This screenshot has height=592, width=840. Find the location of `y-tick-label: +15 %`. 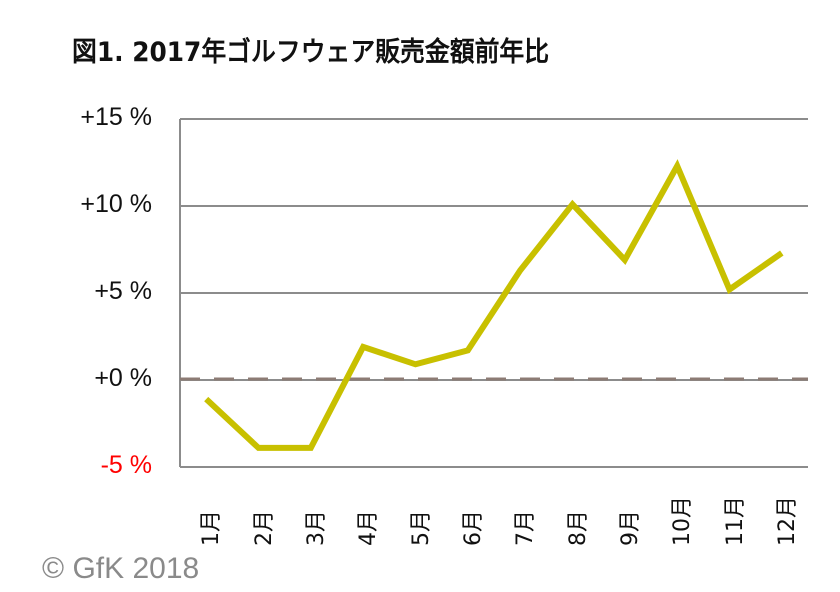

y-tick-label: +15 % is located at coordinates (116, 117).